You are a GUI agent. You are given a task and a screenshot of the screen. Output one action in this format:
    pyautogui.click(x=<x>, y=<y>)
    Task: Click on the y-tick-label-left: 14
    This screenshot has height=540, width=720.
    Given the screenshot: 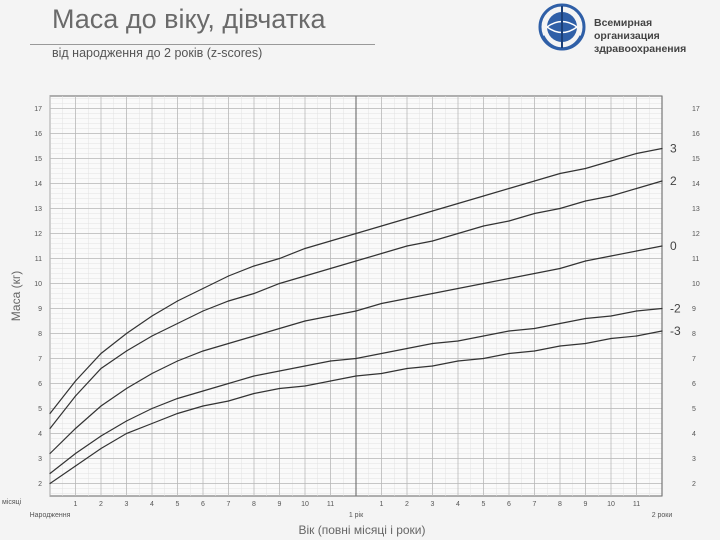 What is the action you would take?
    pyautogui.click(x=38, y=184)
    